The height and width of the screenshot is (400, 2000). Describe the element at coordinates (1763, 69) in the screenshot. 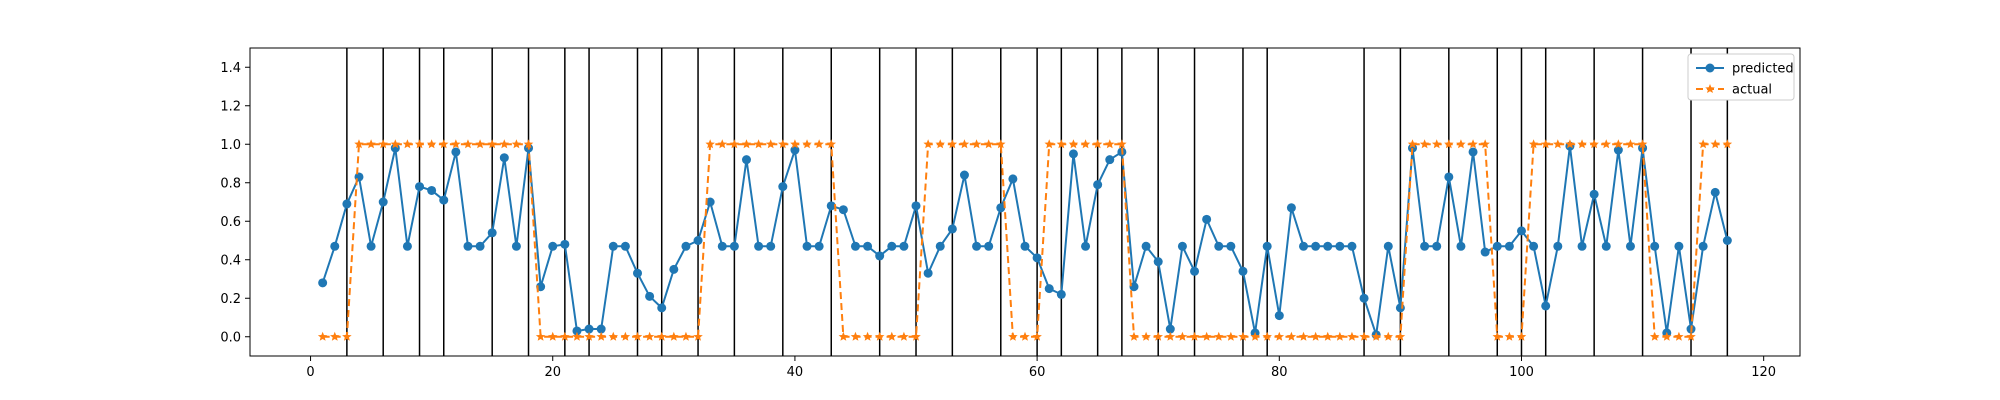

I see `legend-predicted-label: predicted` at that location.